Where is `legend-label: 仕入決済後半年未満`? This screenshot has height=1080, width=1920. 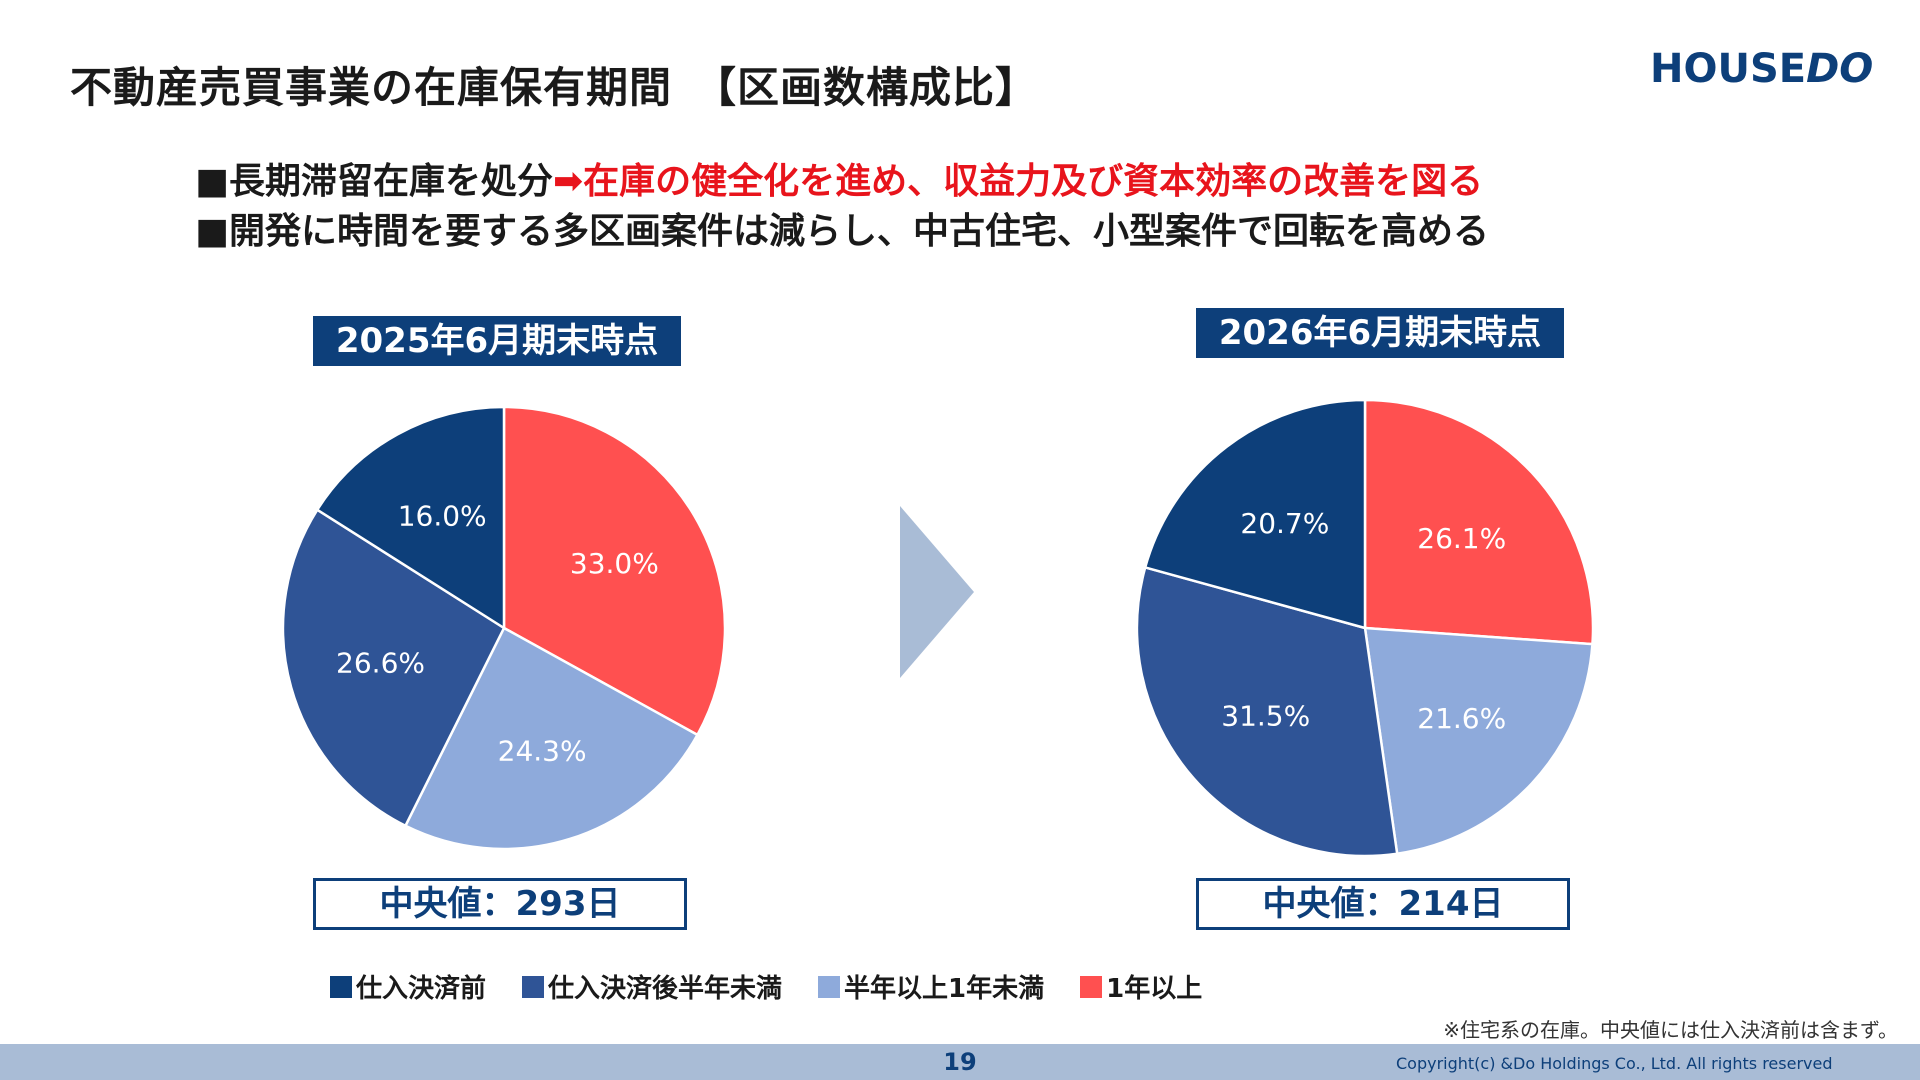 legend-label: 仕入決済後半年未満 is located at coordinates (665, 989).